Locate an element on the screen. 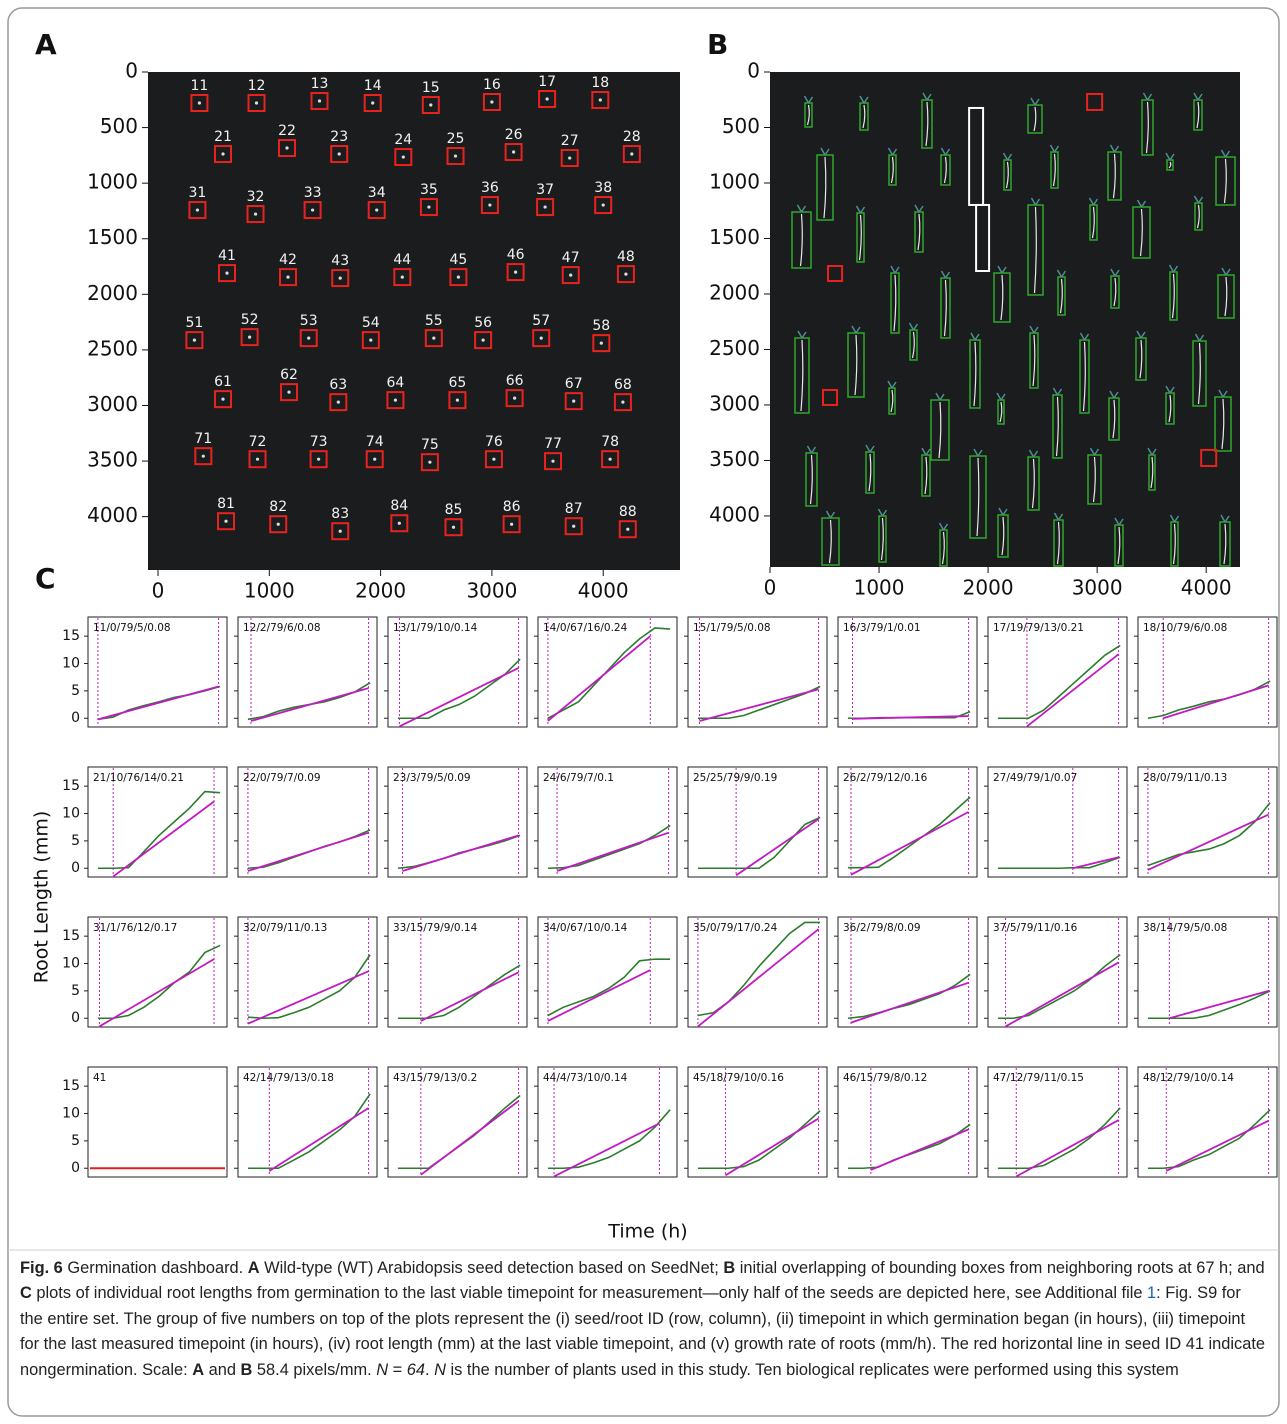  y-tick-label: 3000 is located at coordinates (112, 404).